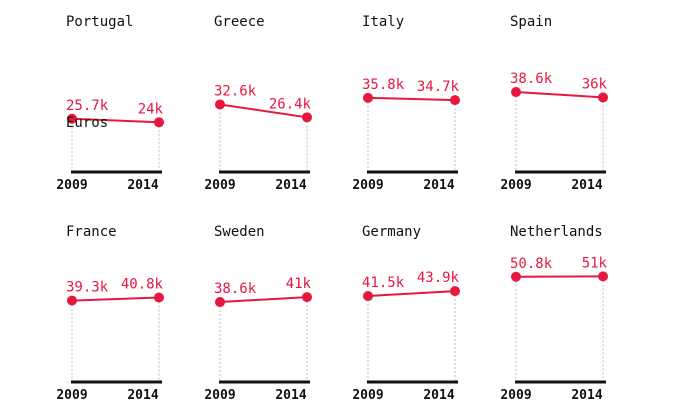  I want to click on panel-title-greece: Greece, so click(239, 22).